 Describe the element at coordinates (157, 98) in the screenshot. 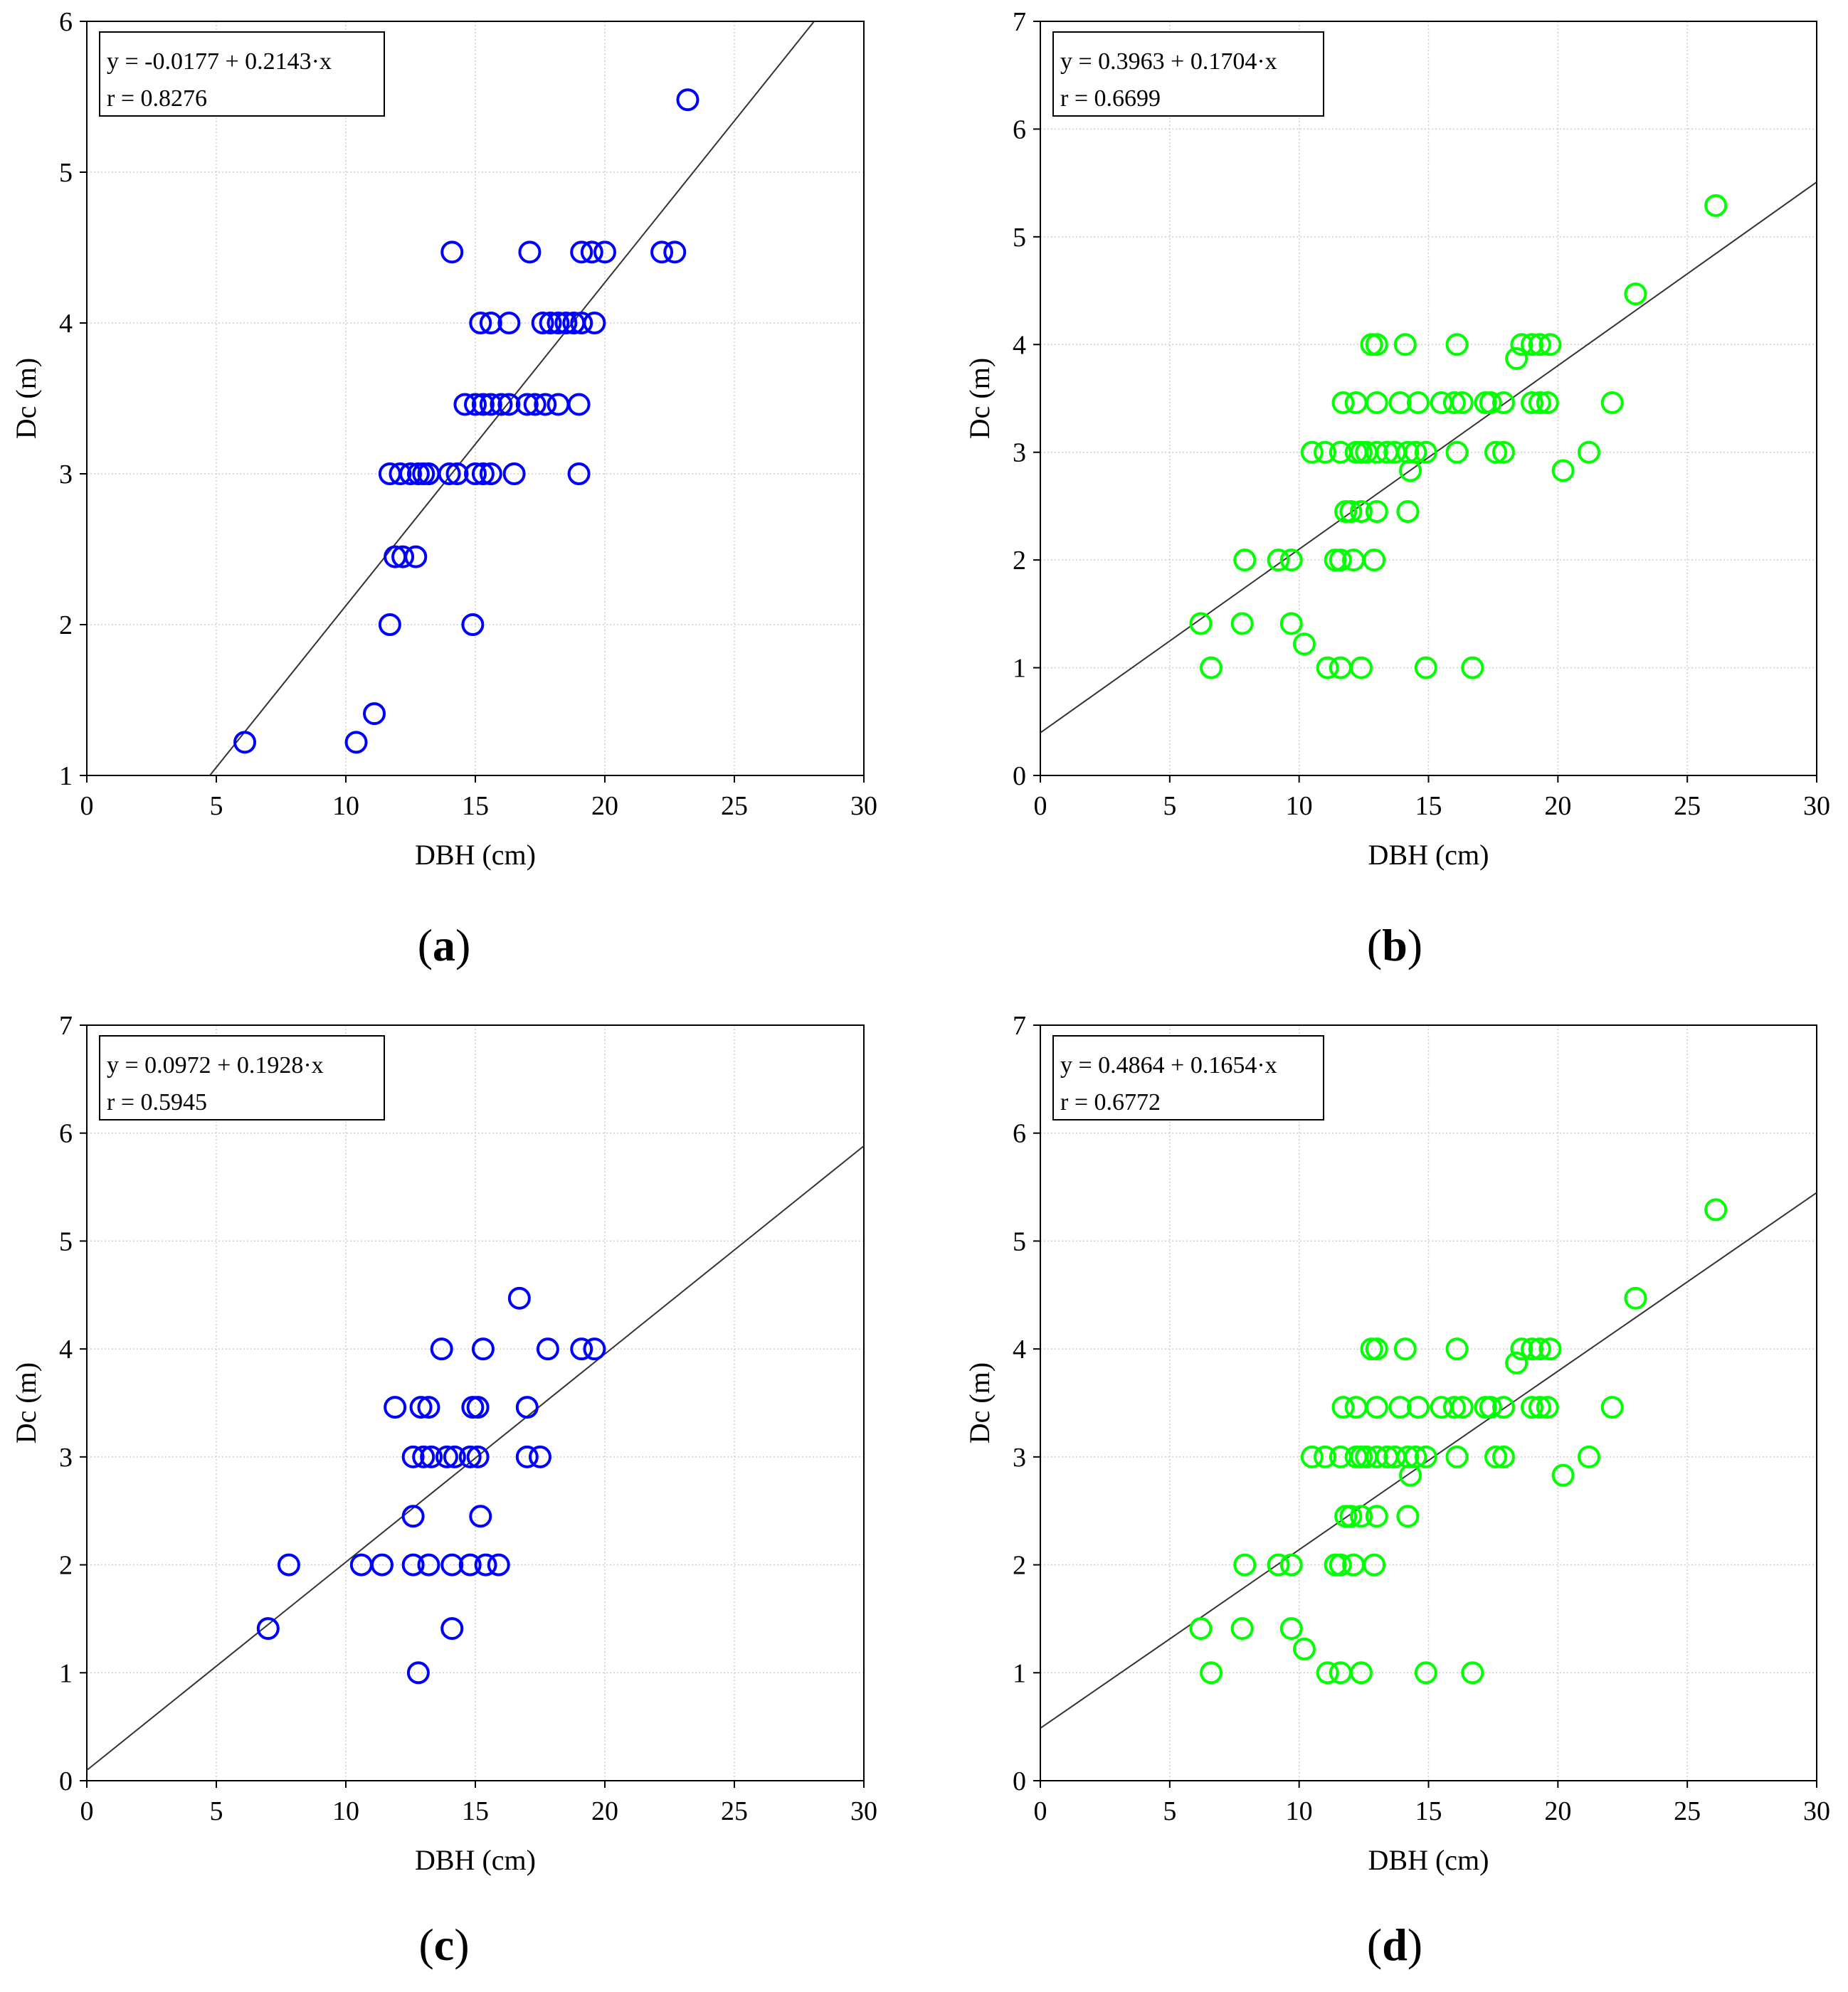

I see `correlation-coefficient: r = 0.8276` at that location.